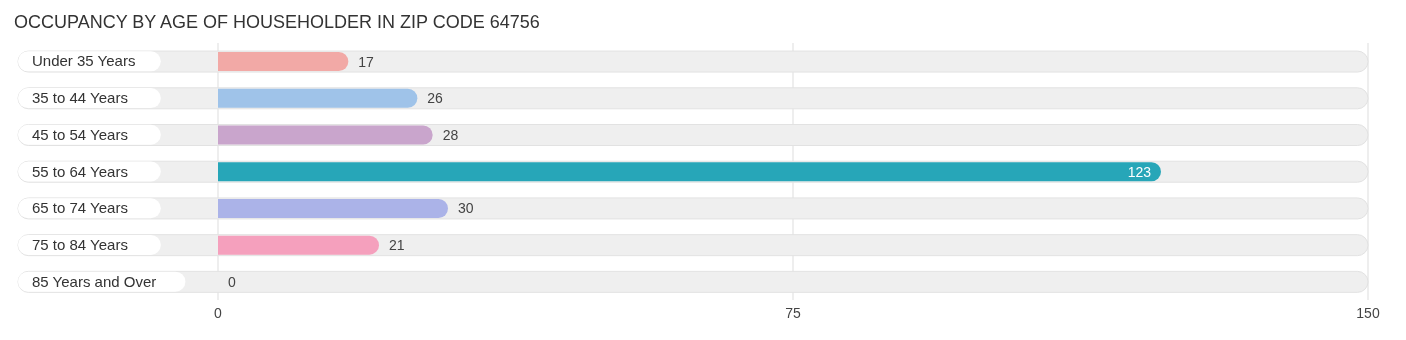 The height and width of the screenshot is (340, 1406). What do you see at coordinates (366, 61) in the screenshot?
I see `data-label: 17` at bounding box center [366, 61].